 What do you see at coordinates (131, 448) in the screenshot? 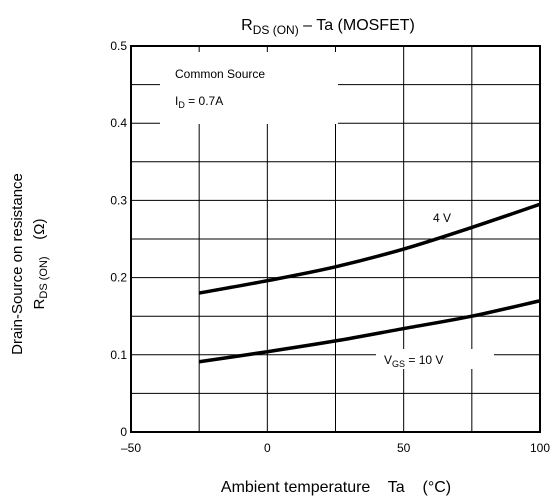
I see `x-tick-label: –50` at bounding box center [131, 448].